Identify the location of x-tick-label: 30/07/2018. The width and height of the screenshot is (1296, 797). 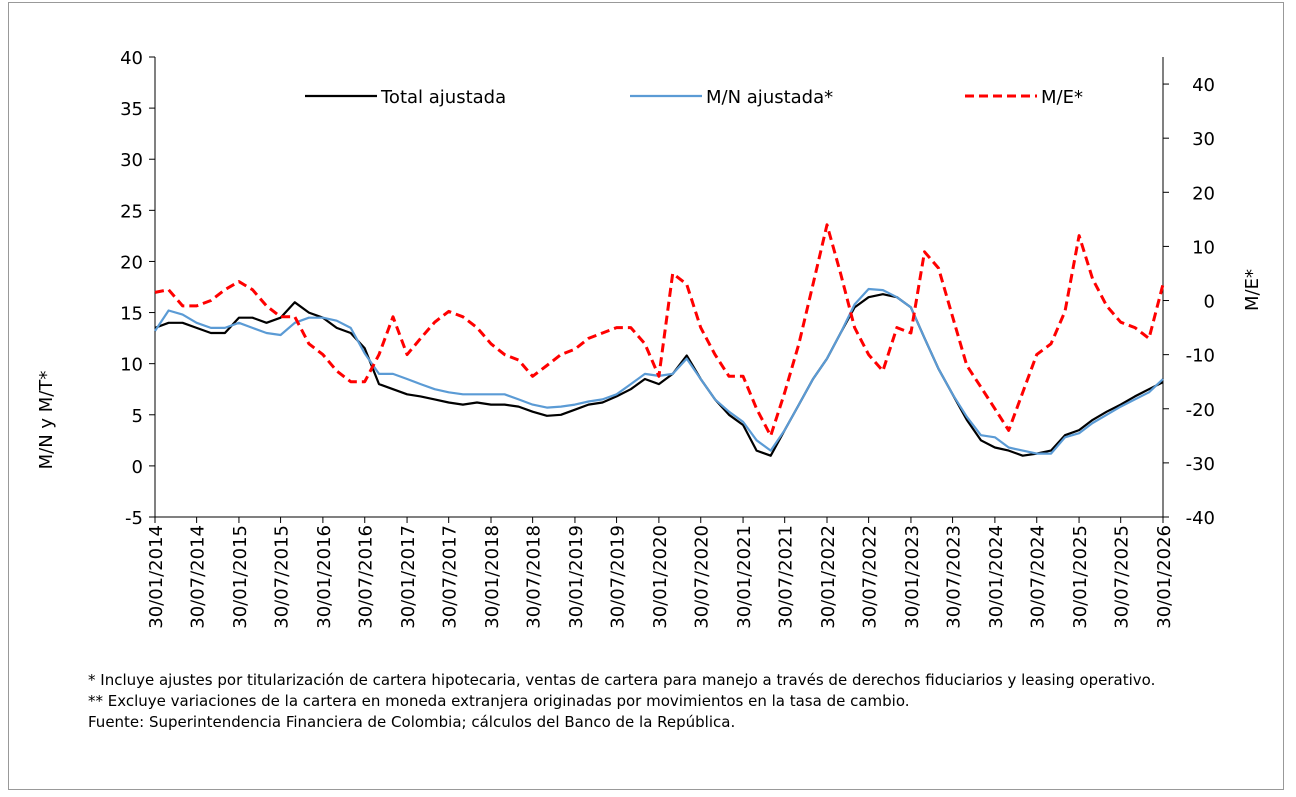
(534, 577).